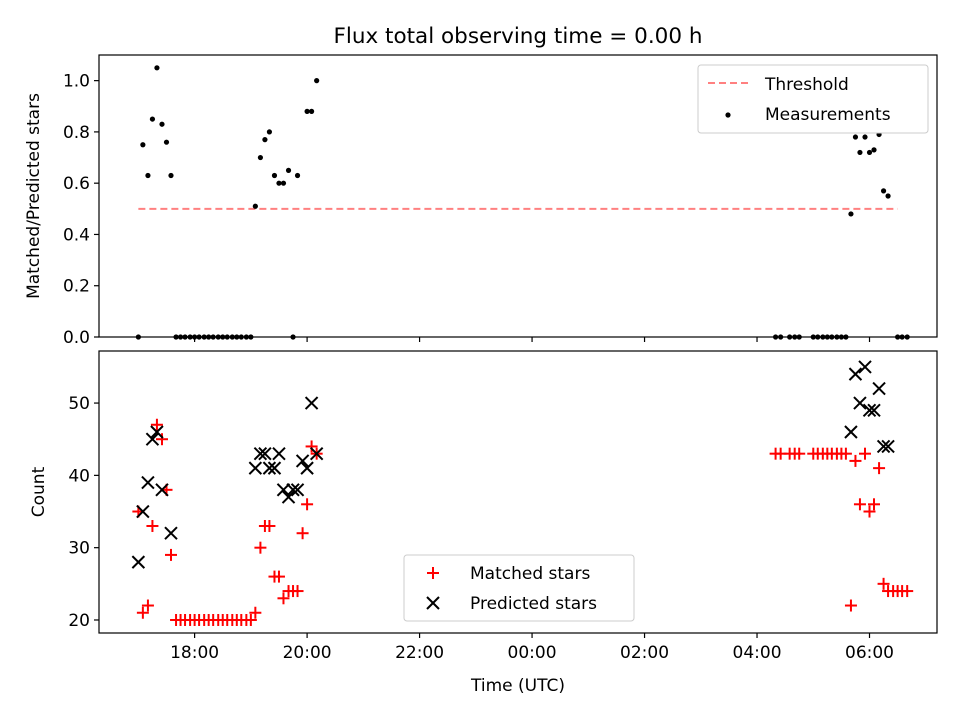  What do you see at coordinates (76, 82) in the screenshot?
I see `y-tick-label: 1.0` at bounding box center [76, 82].